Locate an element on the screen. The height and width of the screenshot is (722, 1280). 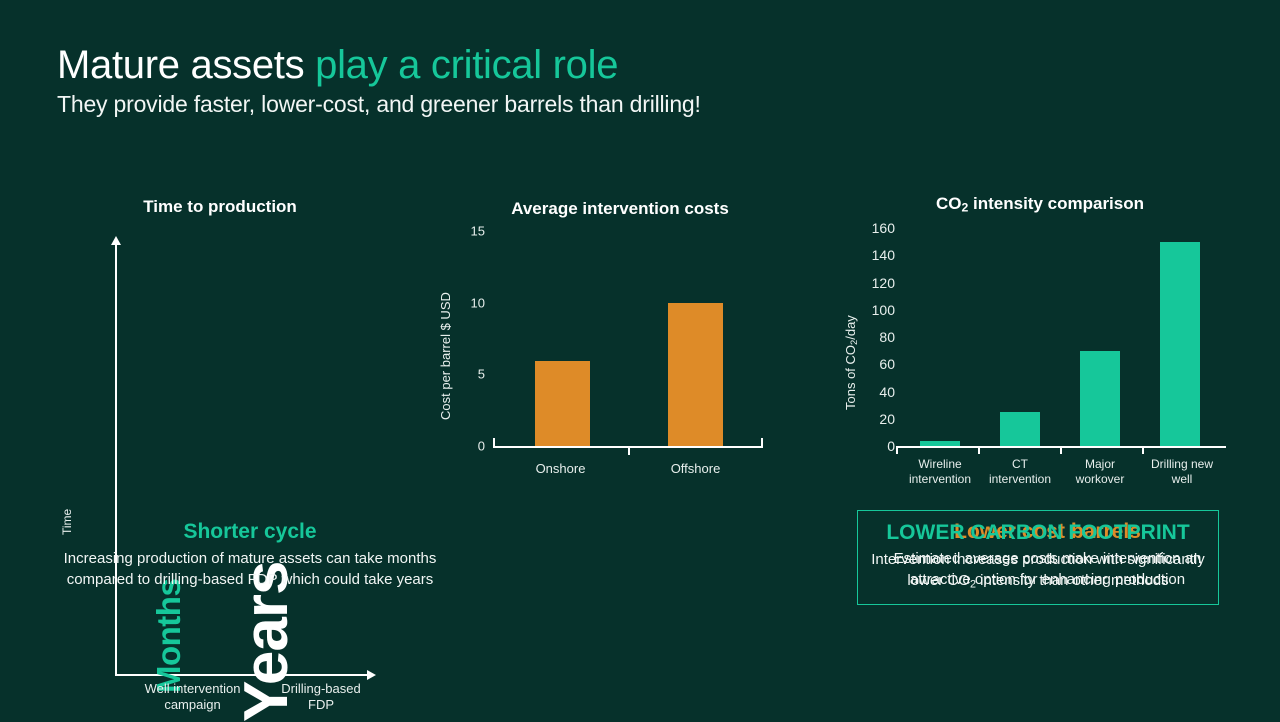
y-axis-label-pre: Tons of CO is located at coordinates (850, 377).